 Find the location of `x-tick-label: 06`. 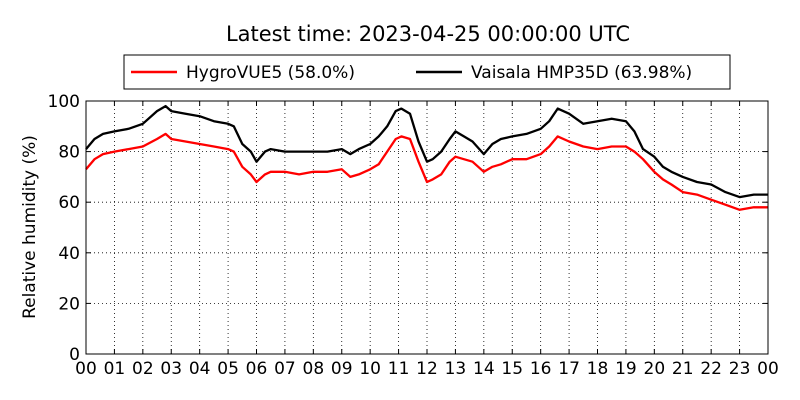

x-tick-label: 06 is located at coordinates (257, 369).